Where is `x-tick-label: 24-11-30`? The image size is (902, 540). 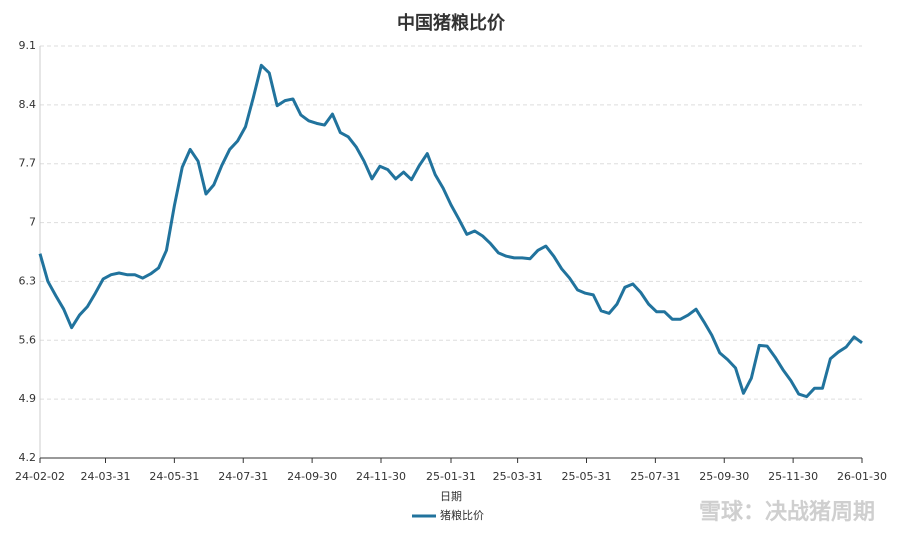 x-tick-label: 24-11-30 is located at coordinates (381, 476).